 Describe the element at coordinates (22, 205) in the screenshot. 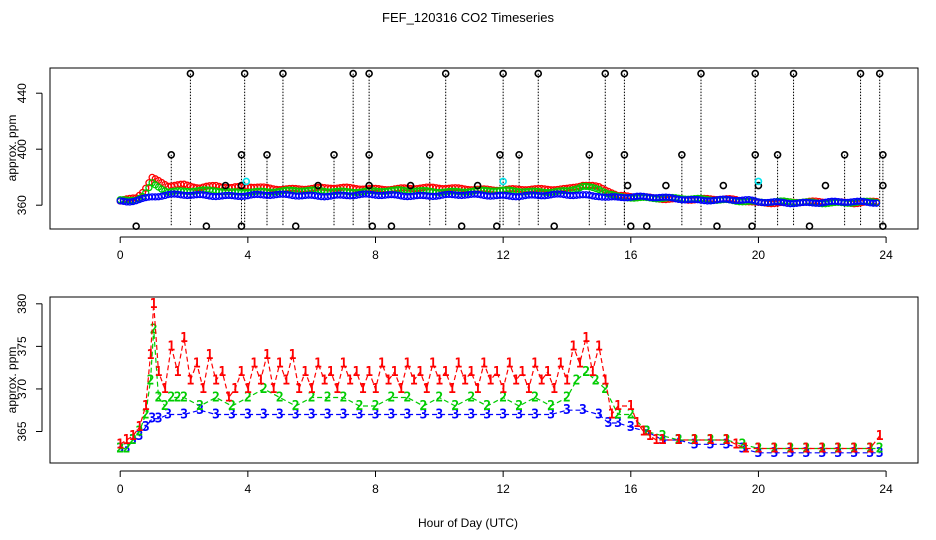

I see `y-tick-label: 360` at that location.